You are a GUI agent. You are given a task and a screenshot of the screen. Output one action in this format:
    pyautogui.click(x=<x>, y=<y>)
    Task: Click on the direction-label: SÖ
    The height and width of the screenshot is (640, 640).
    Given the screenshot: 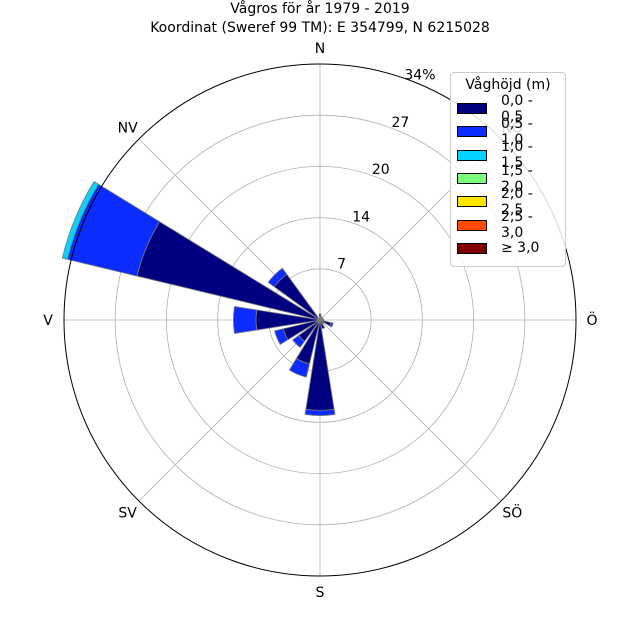 What is the action you would take?
    pyautogui.click(x=512, y=512)
    